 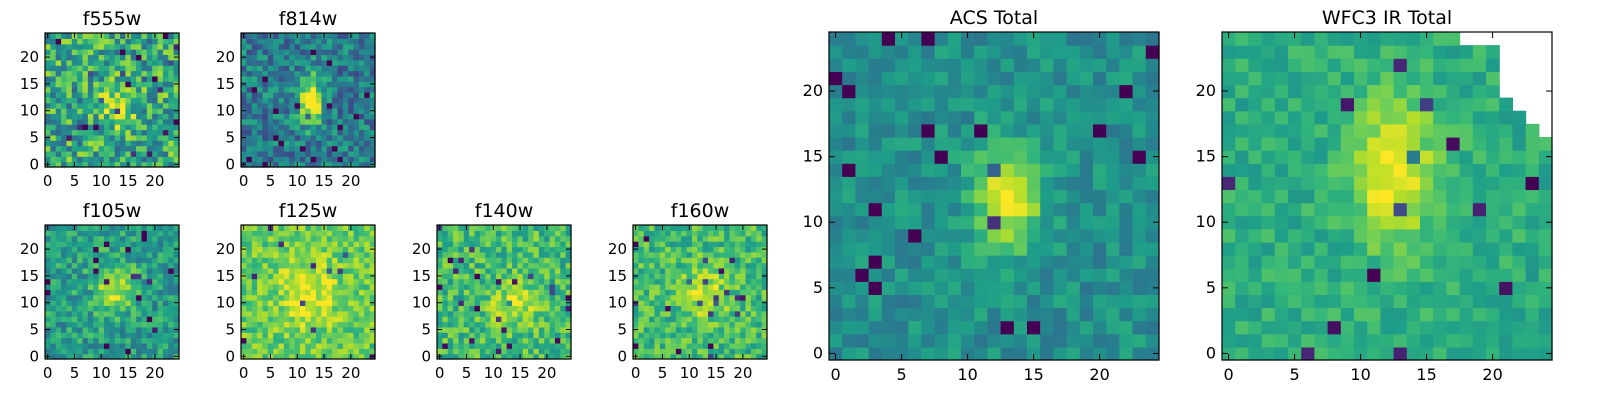 I want to click on x-tick-label: 0, so click(x=244, y=373).